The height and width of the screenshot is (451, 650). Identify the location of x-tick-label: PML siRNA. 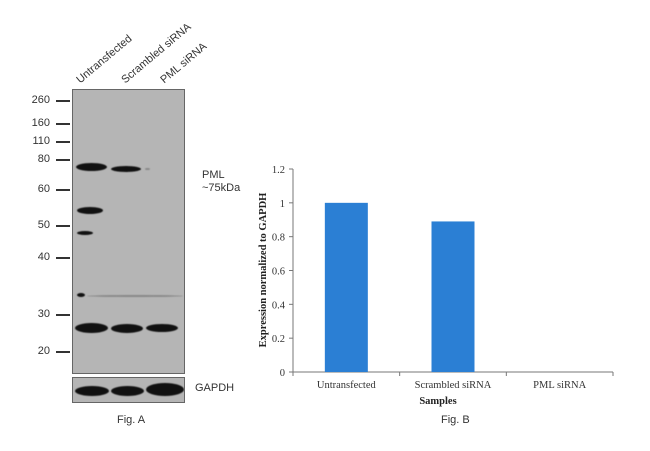
(559, 385).